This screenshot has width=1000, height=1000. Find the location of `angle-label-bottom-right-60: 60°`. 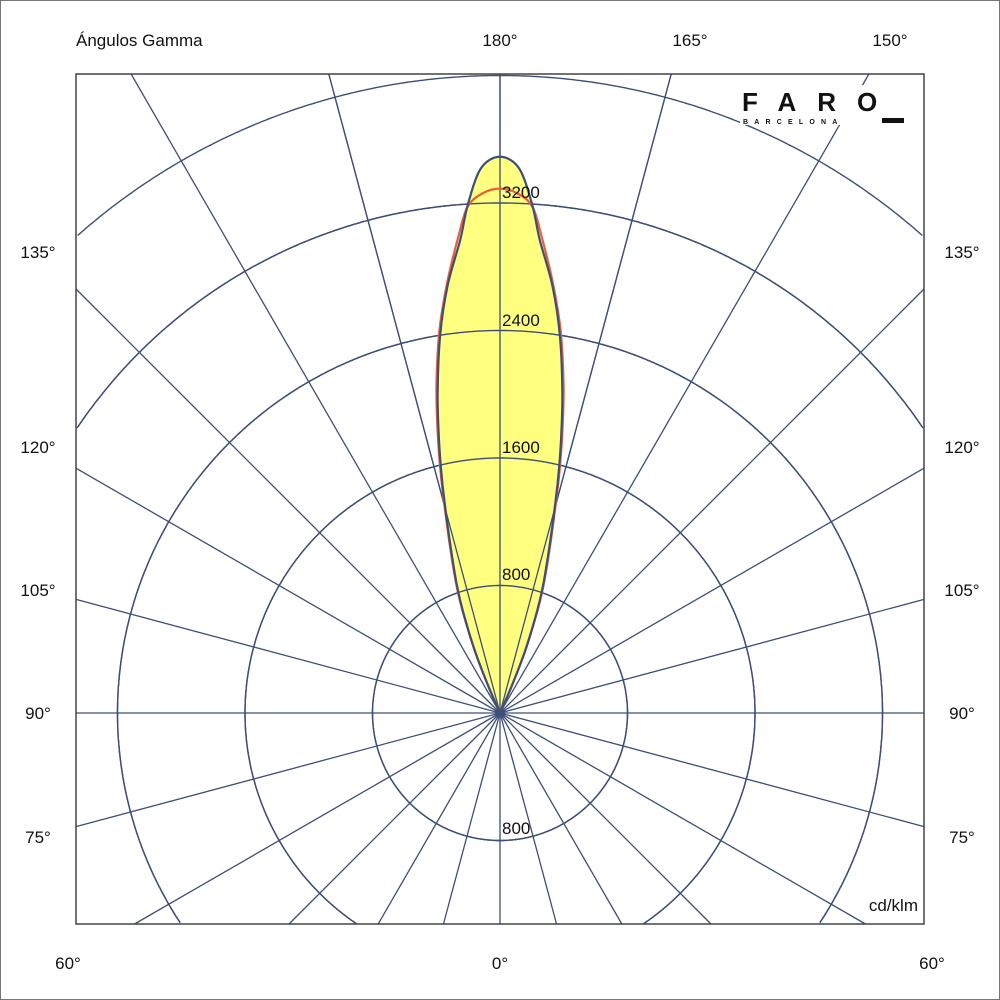

angle-label-bottom-right-60: 60° is located at coordinates (932, 963).